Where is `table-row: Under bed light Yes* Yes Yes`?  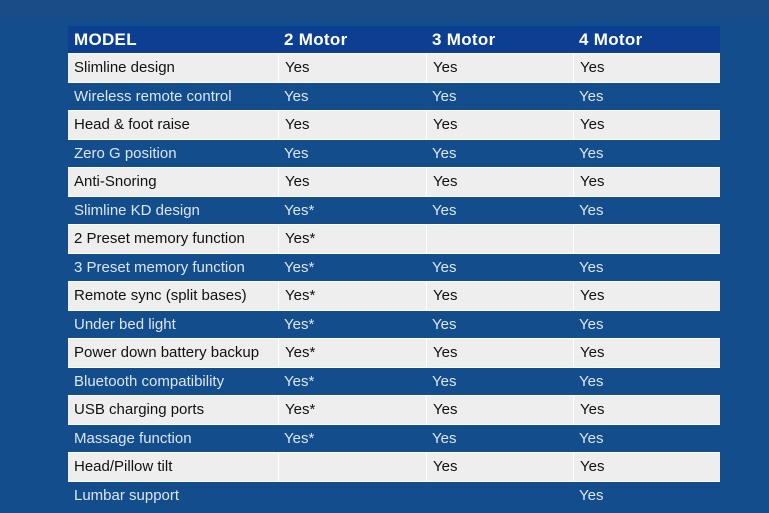
table-row: Under bed light Yes* Yes Yes is located at coordinates (394, 324).